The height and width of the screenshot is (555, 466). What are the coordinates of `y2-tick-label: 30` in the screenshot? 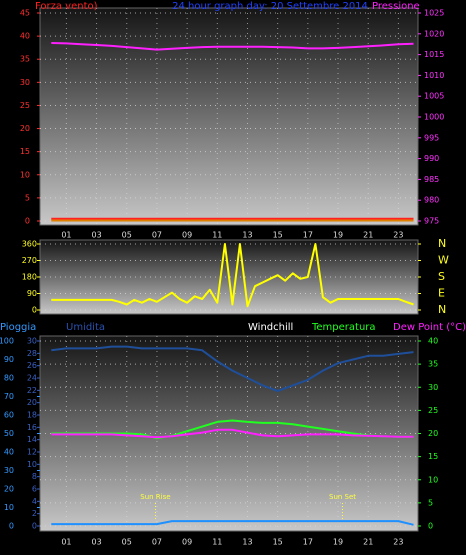 It's located at (32, 341).